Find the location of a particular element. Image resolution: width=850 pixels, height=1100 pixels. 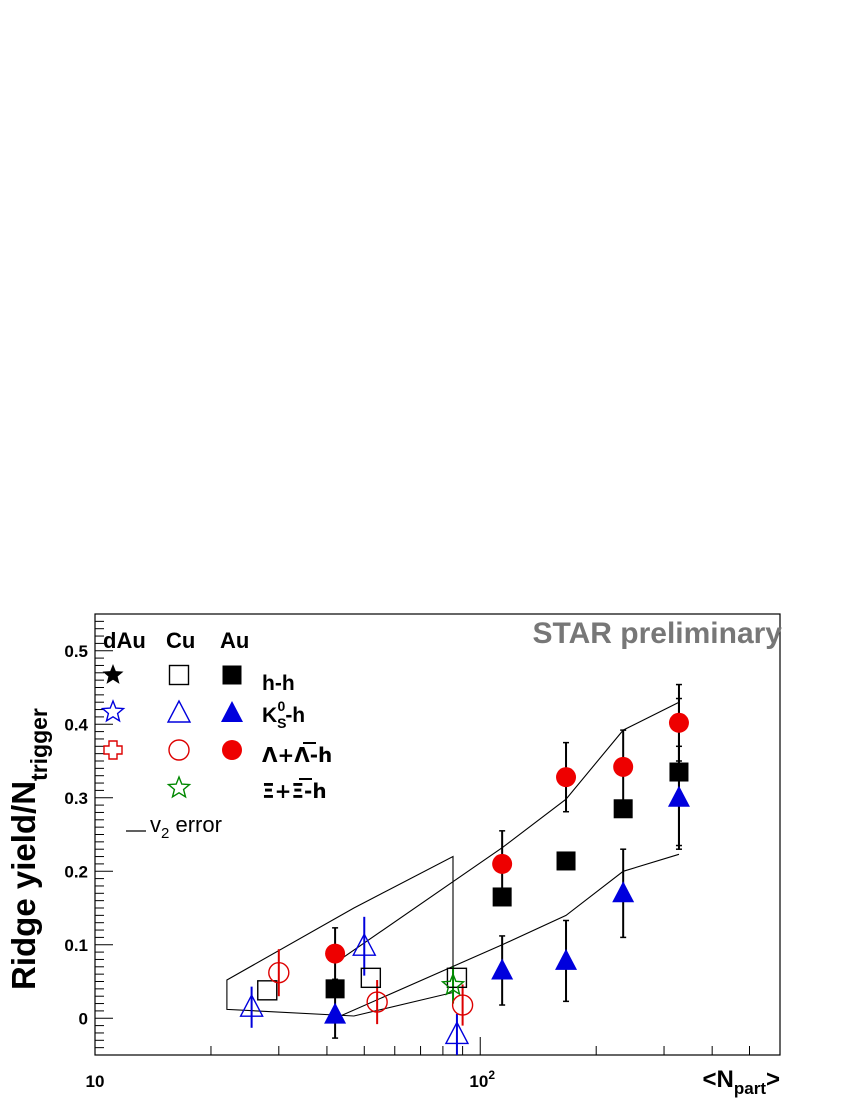

y-tick-label-5: 0.5 is located at coordinates (76, 651).